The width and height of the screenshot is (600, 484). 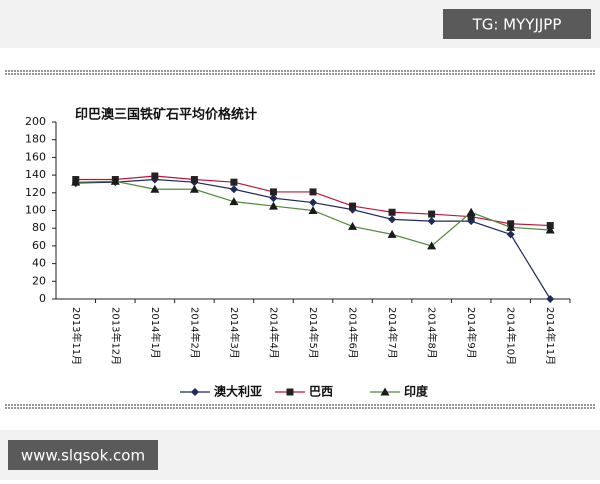 What do you see at coordinates (166, 115) in the screenshot?
I see `chart-title: 印巴澳三国铁矿石平均价格统计` at bounding box center [166, 115].